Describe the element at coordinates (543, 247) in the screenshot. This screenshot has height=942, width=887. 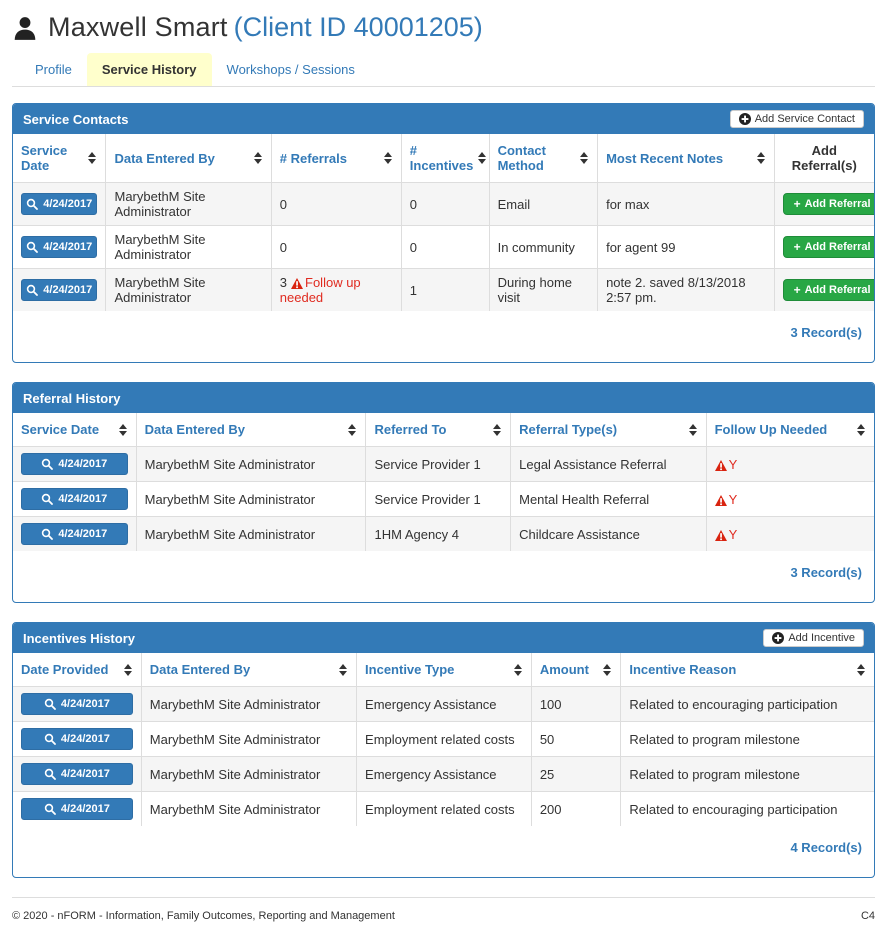
I see `contact-method-cell: In community` at that location.